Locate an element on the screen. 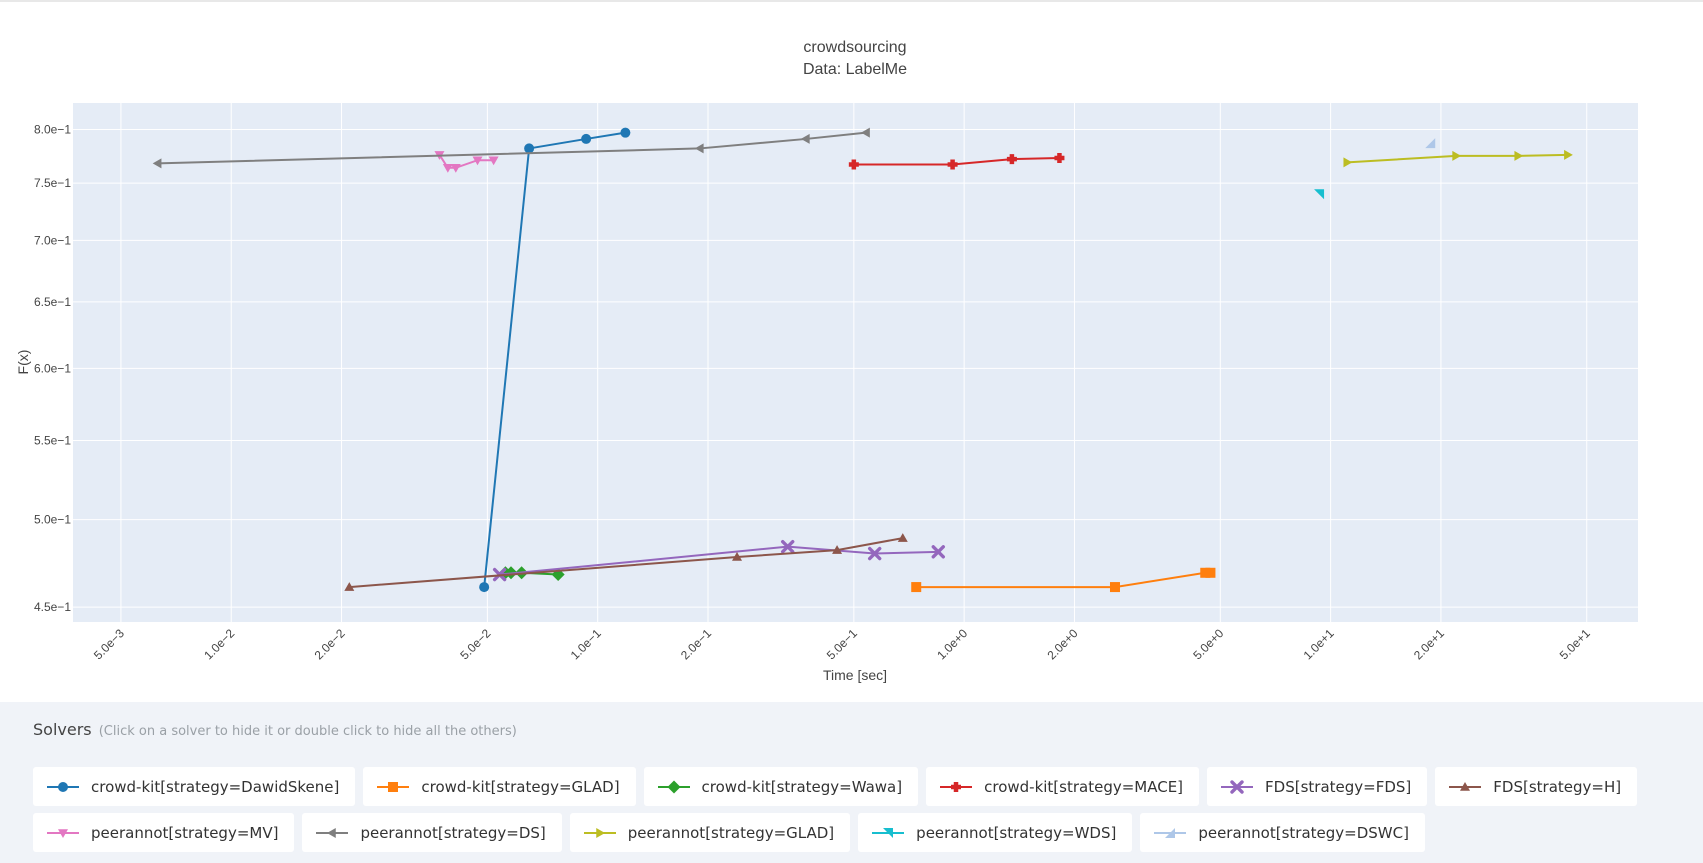 The image size is (1703, 863). x-tick-label: 5.0e−3 is located at coordinates (109, 644).